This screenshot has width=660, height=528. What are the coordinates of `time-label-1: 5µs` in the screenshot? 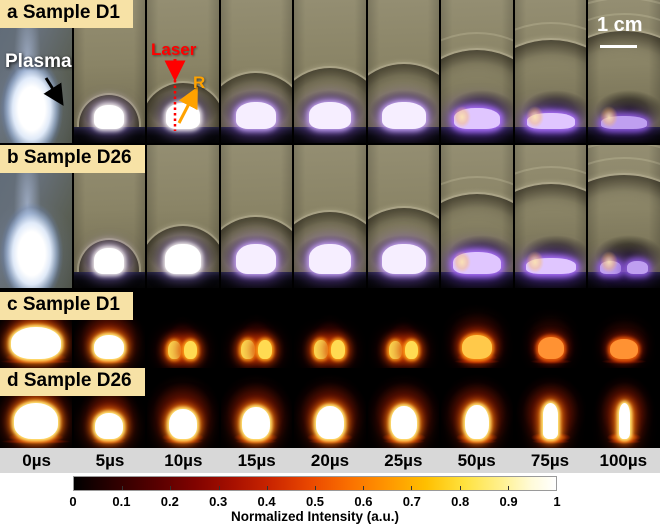 It's located at (110, 460).